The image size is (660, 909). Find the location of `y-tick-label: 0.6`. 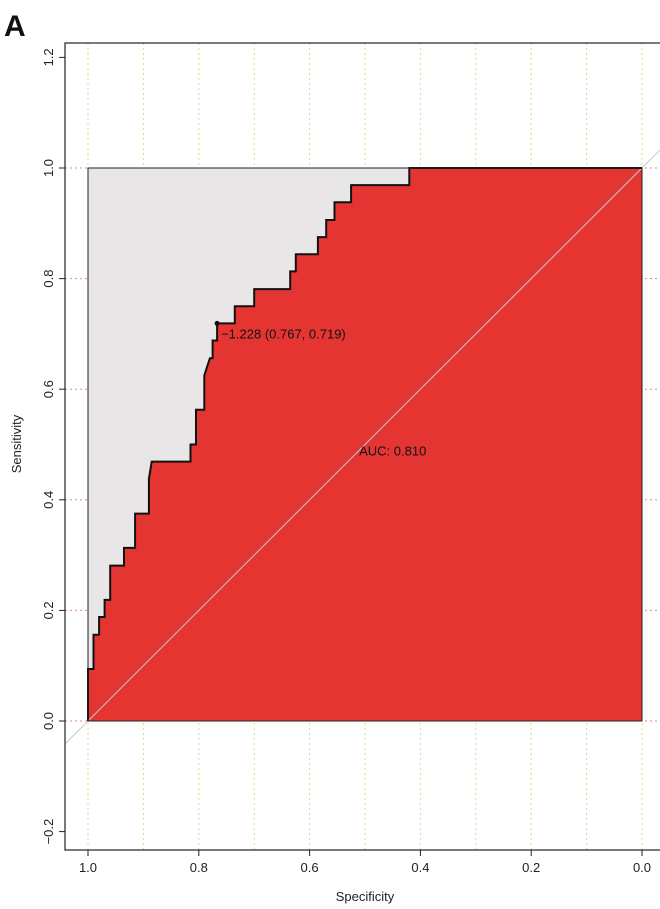

y-tick-label: 0.6 is located at coordinates (48, 389).